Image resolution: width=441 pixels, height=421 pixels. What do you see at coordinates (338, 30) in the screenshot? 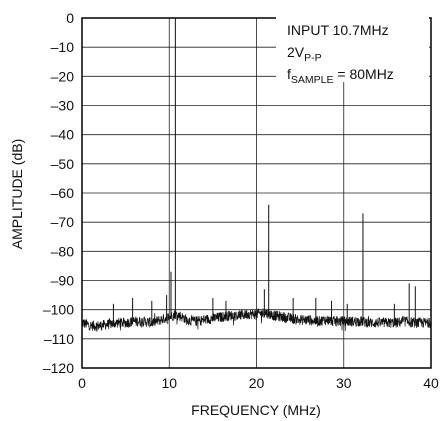
I see `annotation-input: INPUT 10.7MHz` at bounding box center [338, 30].